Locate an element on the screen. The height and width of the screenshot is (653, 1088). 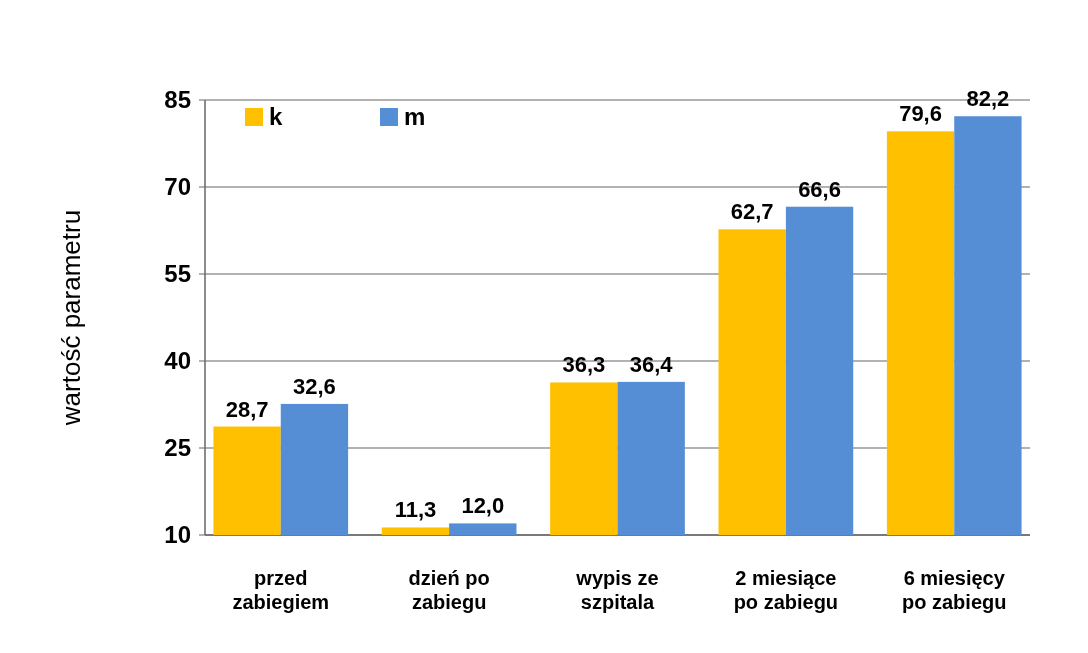
y-tick-label: 70 is located at coordinates (177, 187).